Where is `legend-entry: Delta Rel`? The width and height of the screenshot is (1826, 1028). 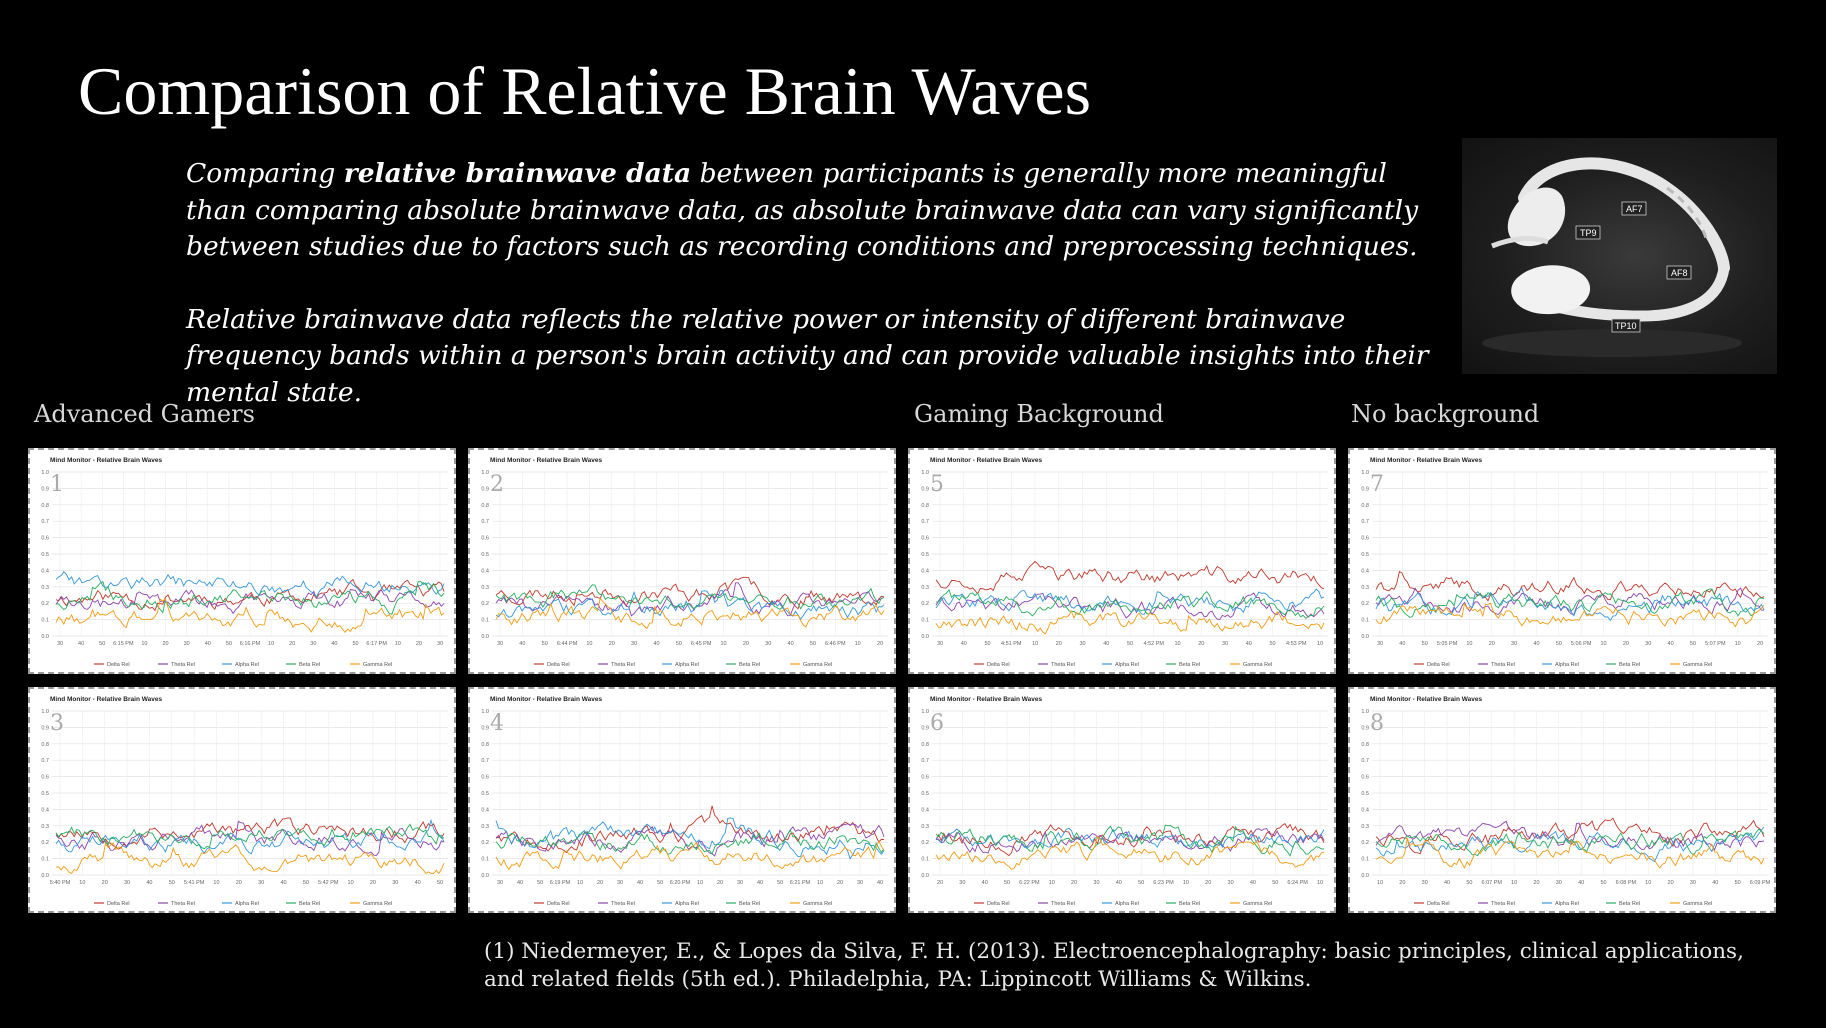 legend-entry: Delta Rel is located at coordinates (118, 904).